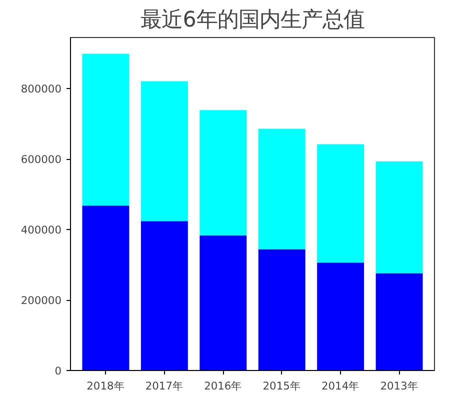 The width and height of the screenshot is (474, 410). I want to click on chart-title: 最近6年的国内生产总值, so click(252, 20).